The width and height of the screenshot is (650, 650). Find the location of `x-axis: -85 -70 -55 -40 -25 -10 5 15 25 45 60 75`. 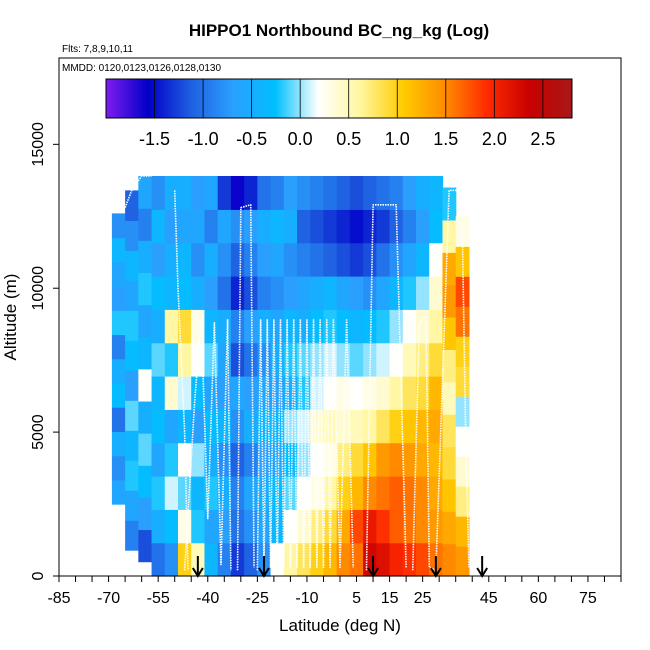

x-axis: -85 -70 -55 -40 -25 -10 5 15 25 45 60 75 is located at coordinates (334, 591).